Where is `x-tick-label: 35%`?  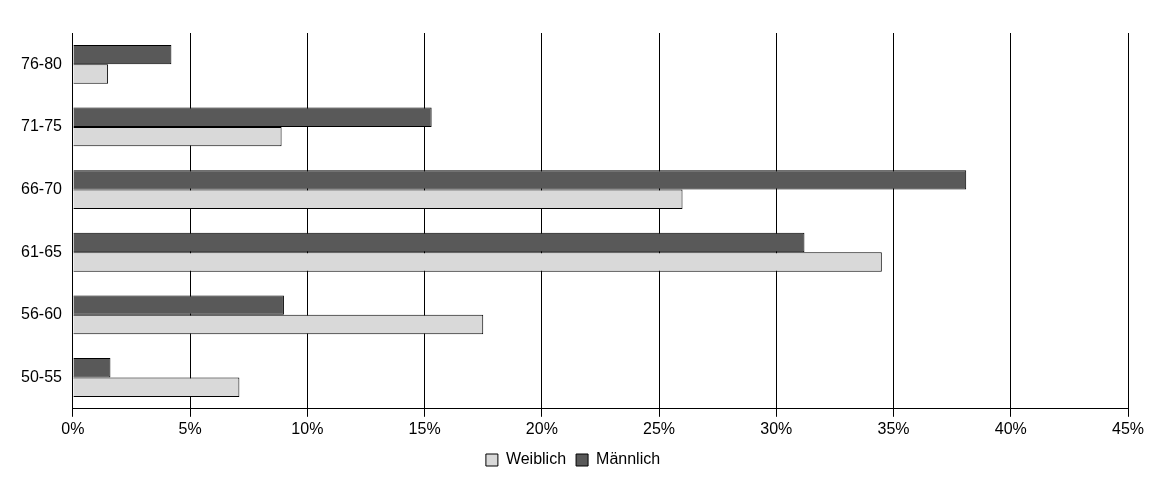
x-tick-label: 35% is located at coordinates (893, 428).